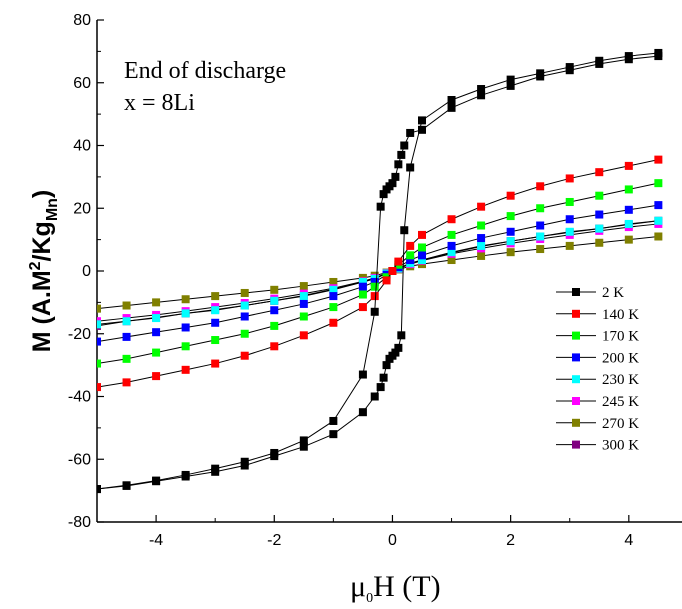 The image size is (682, 609). What do you see at coordinates (576, 335) in the screenshot?
I see `legend-item-170k-marker` at bounding box center [576, 335].